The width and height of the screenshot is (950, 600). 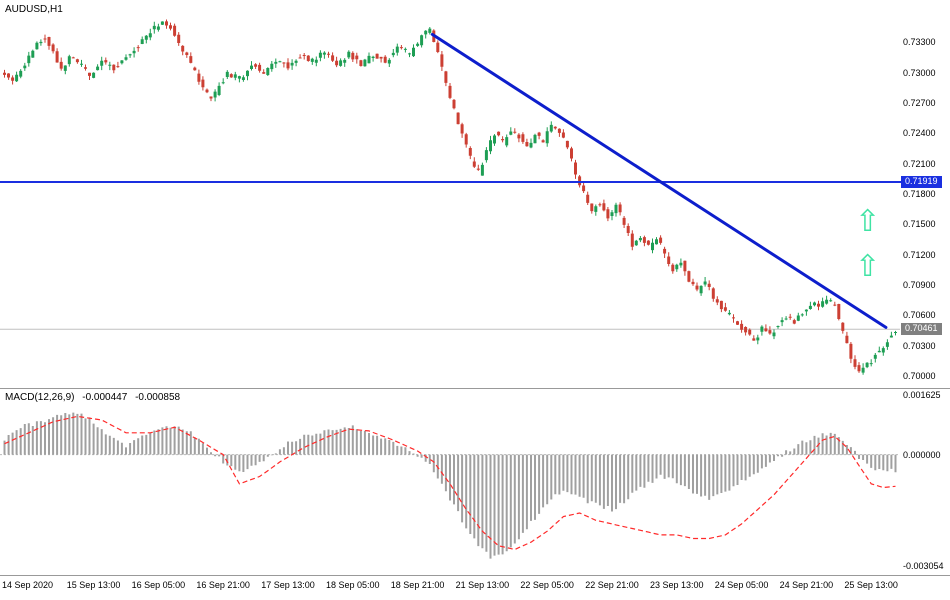 I want to click on price-tick-label: 0.71800, so click(x=919, y=194).